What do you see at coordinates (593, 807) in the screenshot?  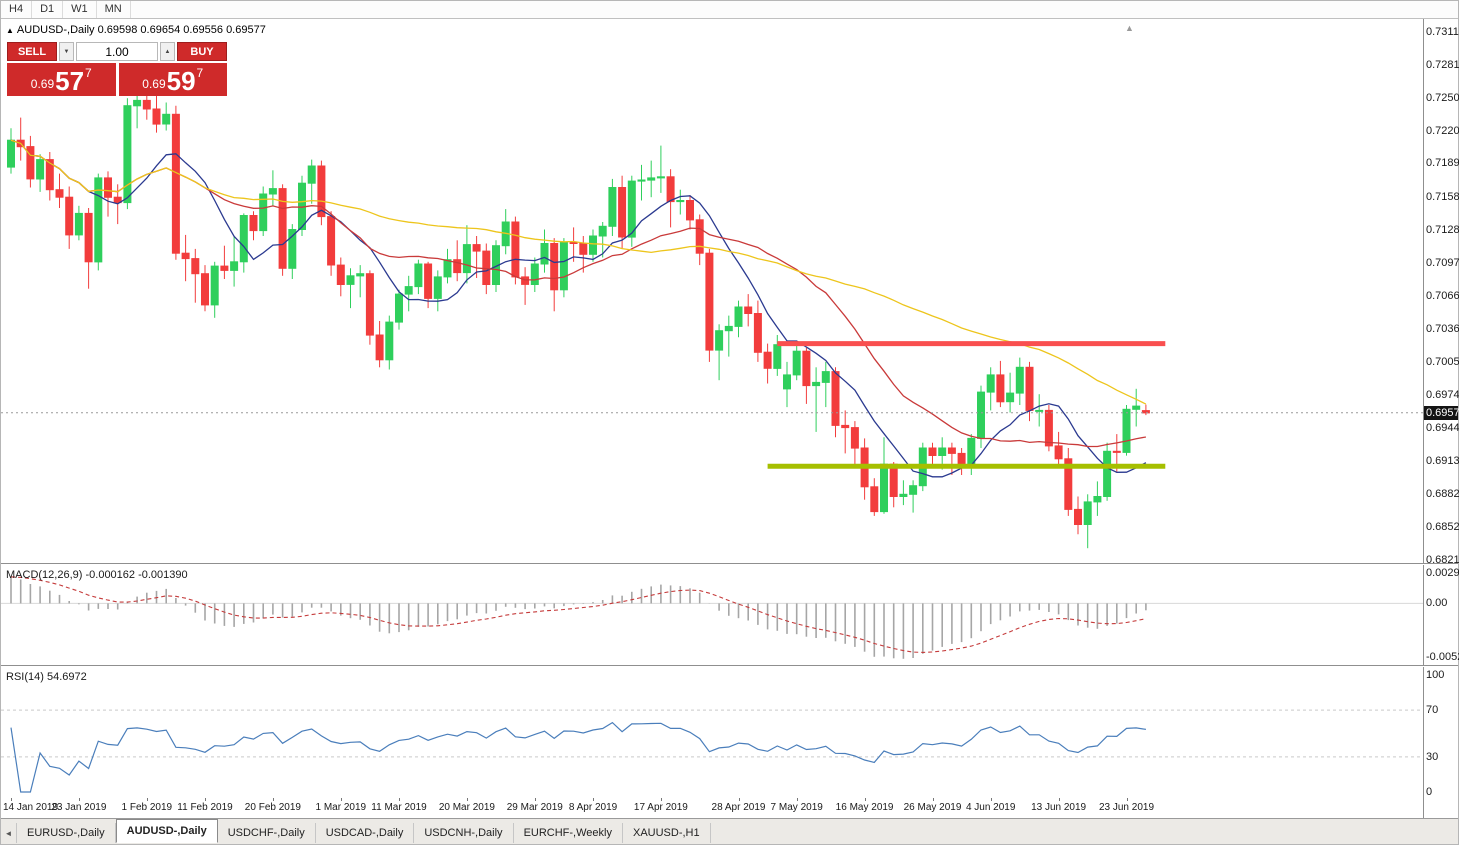 I see `date-label: 8 Apr 2019` at bounding box center [593, 807].